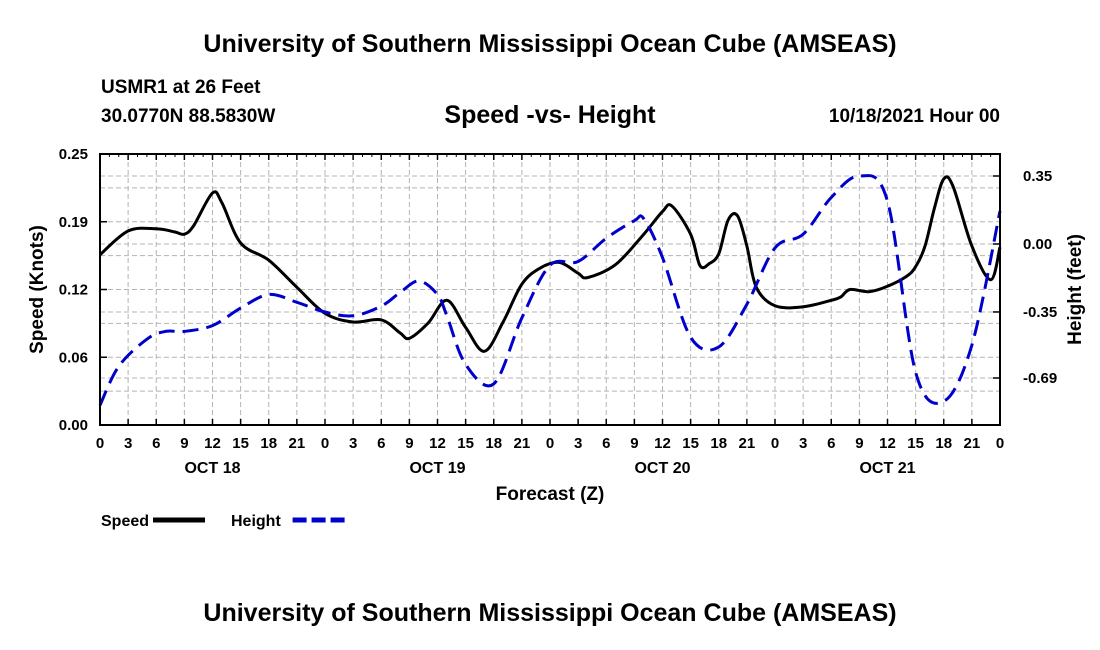 Image resolution: width=1100 pixels, height=650 pixels. What do you see at coordinates (188, 116) in the screenshot?
I see `coordinates-label: 30.0770N 88.5830W` at bounding box center [188, 116].